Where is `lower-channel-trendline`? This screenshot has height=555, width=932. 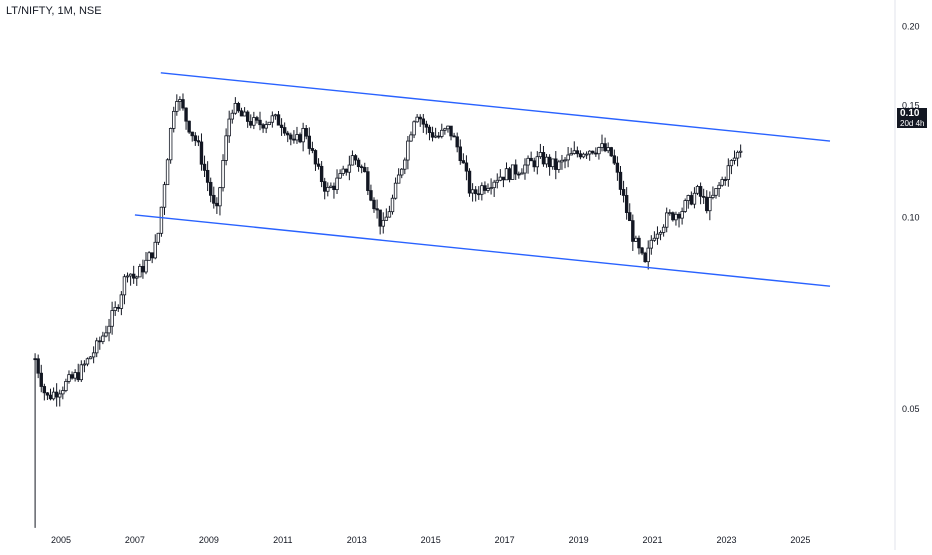
lower-channel-trendline is located at coordinates (482, 250).